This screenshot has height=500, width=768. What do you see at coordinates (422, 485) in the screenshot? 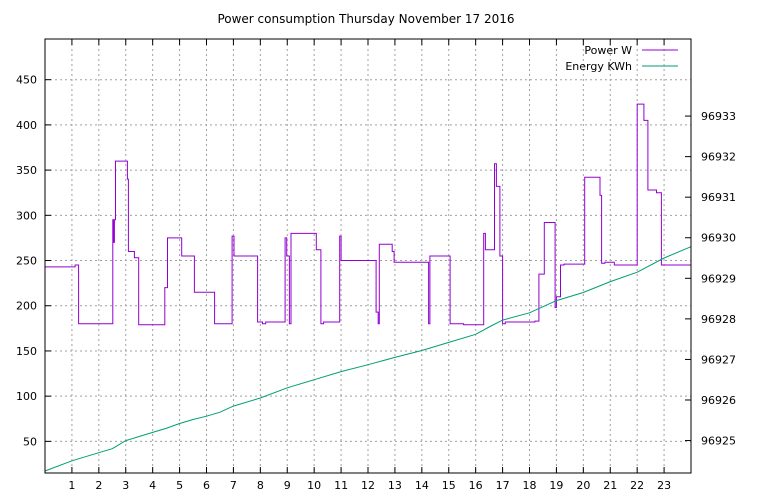
I see `x-tick-label: 14` at bounding box center [422, 485].